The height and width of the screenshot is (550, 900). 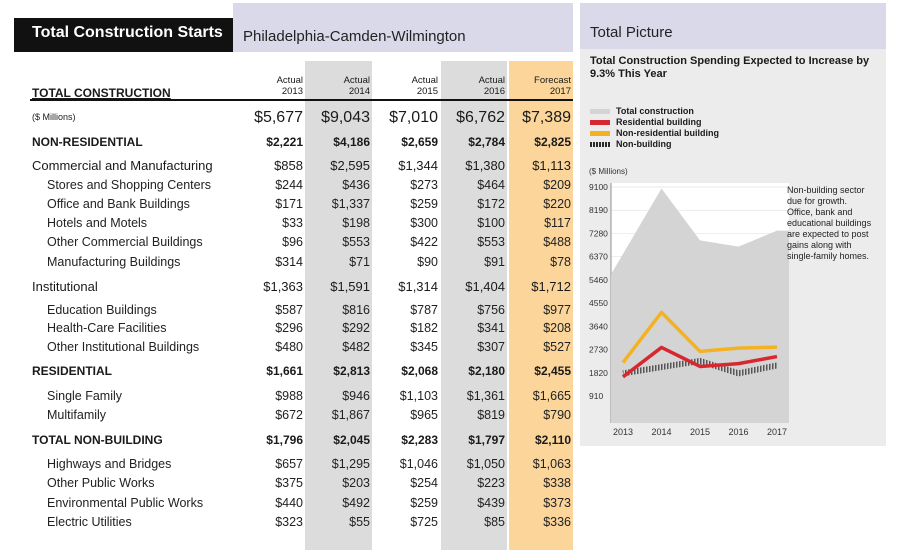 I want to click on residential-line, so click(x=699, y=362).